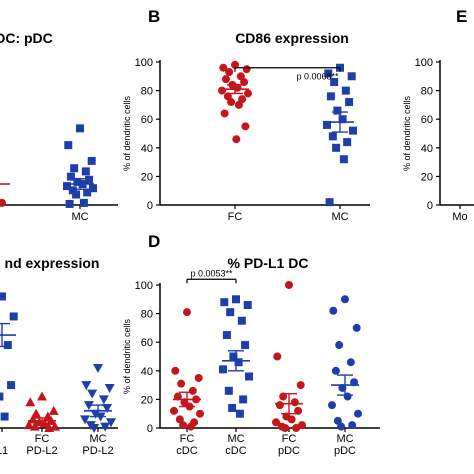 The height and width of the screenshot is (474, 474). Describe the element at coordinates (41, 451) in the screenshot. I see `x-tick-label: PD-L2` at that location.